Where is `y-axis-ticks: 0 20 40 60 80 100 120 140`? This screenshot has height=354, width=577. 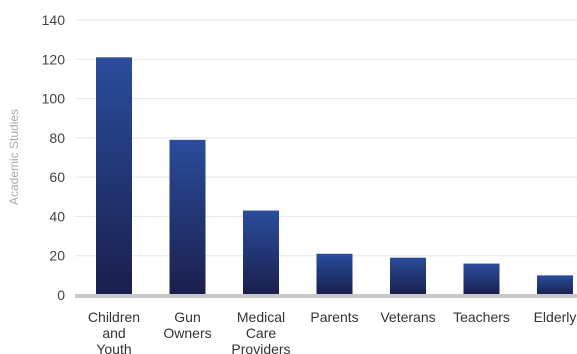 y-axis-ticks: 0 20 40 60 80 100 120 140 is located at coordinates (54, 157).